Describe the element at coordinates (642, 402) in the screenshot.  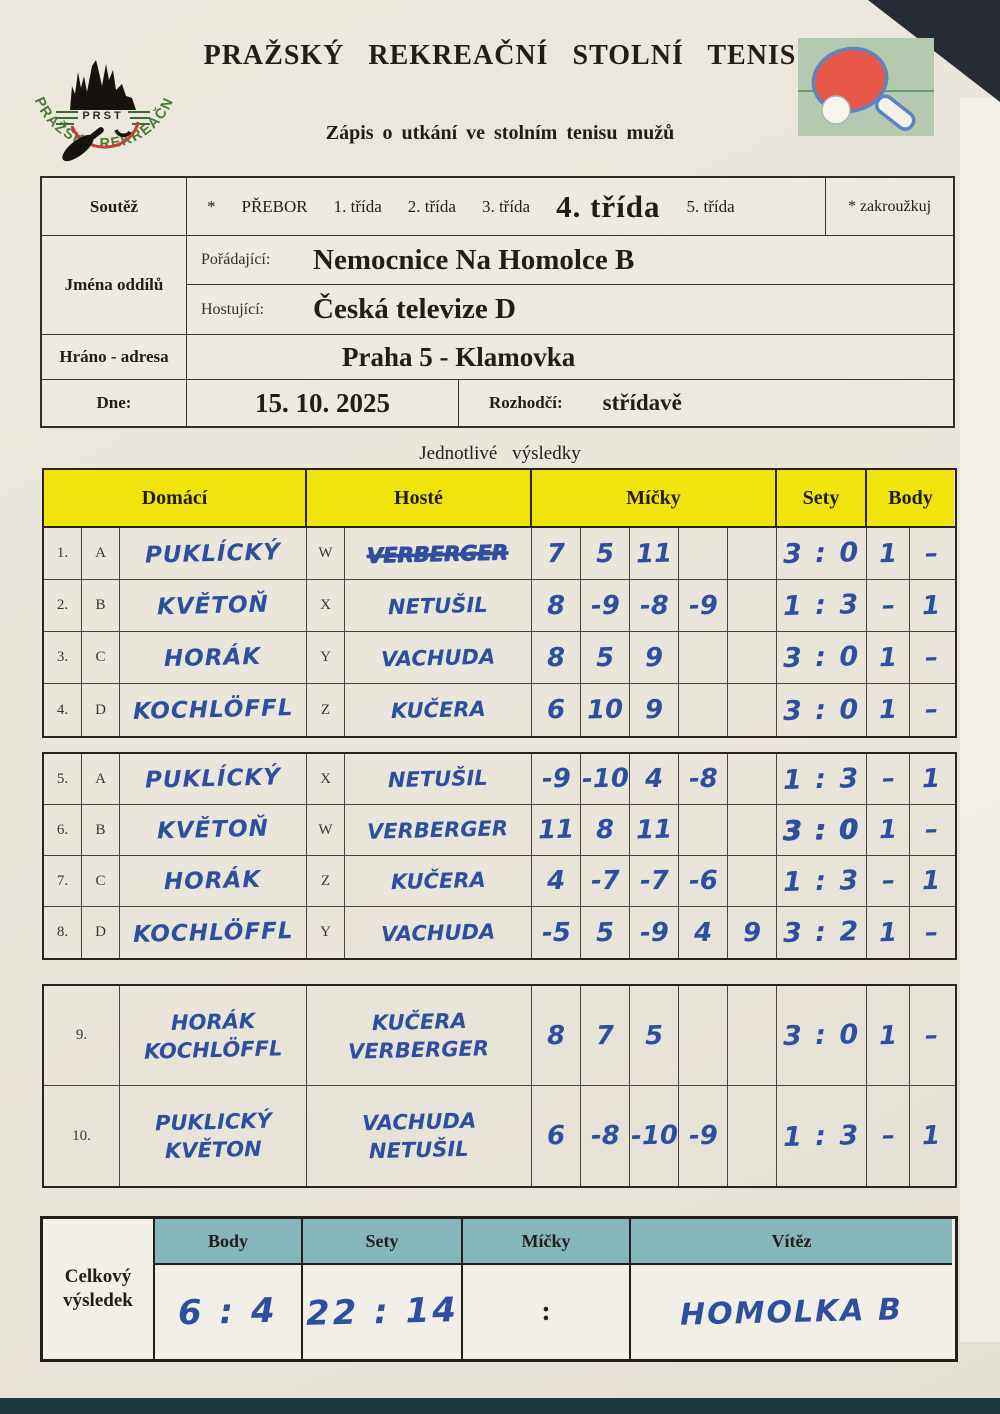
I see `referee-value: střídavě` at that location.